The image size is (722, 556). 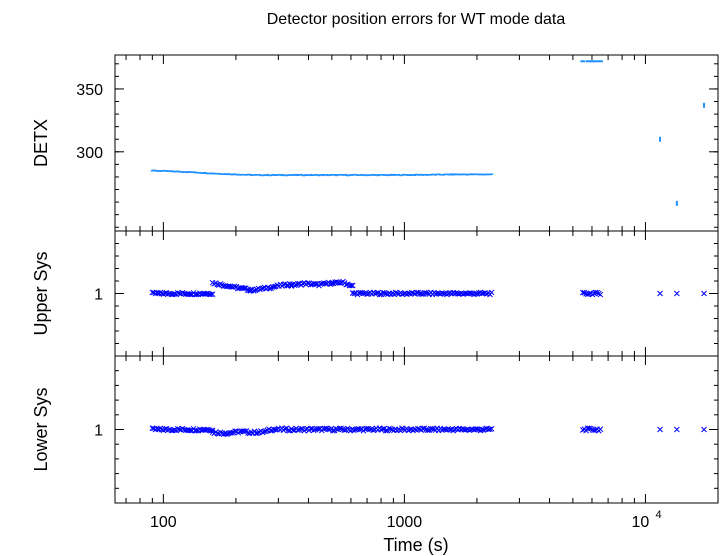 What do you see at coordinates (406, 520) in the screenshot?
I see `x-axis: 100 1000 10 4` at bounding box center [406, 520].